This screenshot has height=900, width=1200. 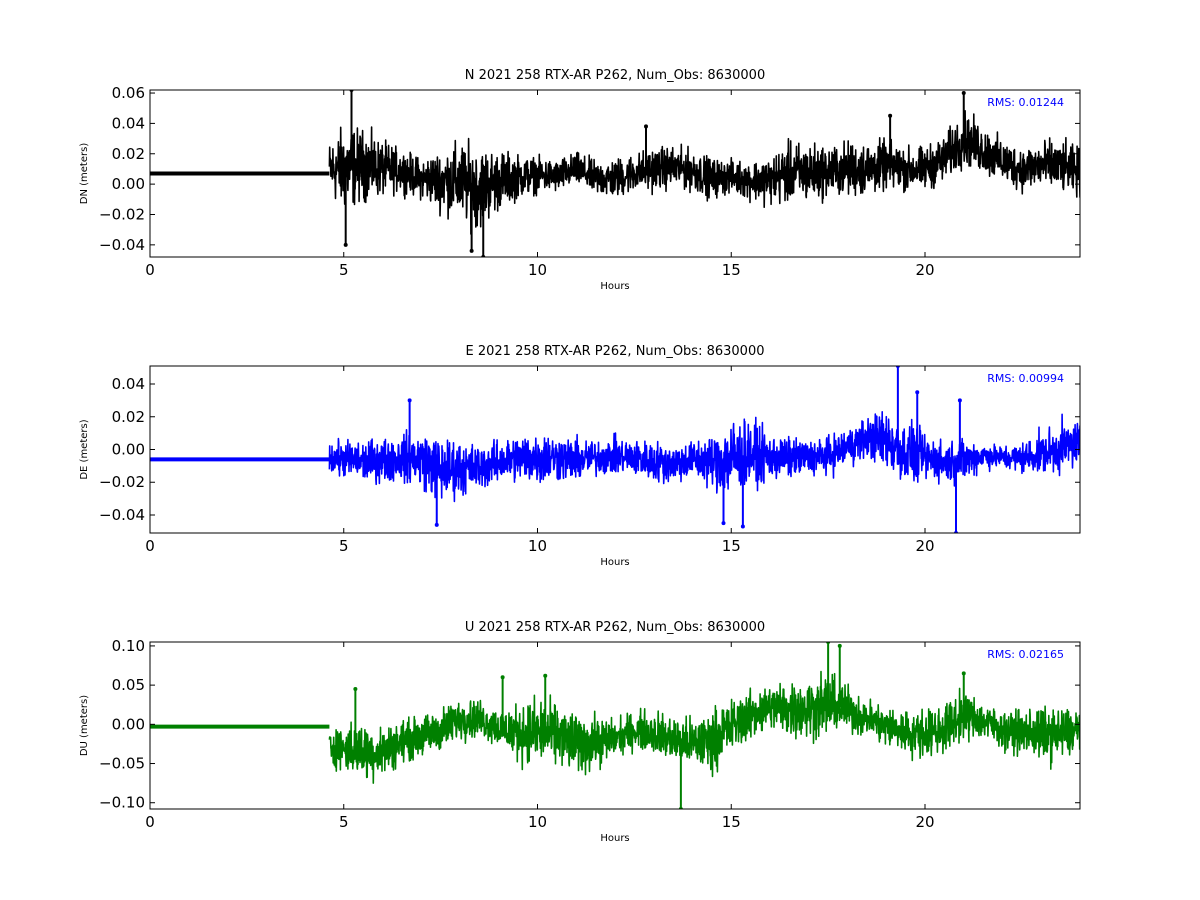 I want to click on y-tick-label: −0.10, so click(x=122, y=803).